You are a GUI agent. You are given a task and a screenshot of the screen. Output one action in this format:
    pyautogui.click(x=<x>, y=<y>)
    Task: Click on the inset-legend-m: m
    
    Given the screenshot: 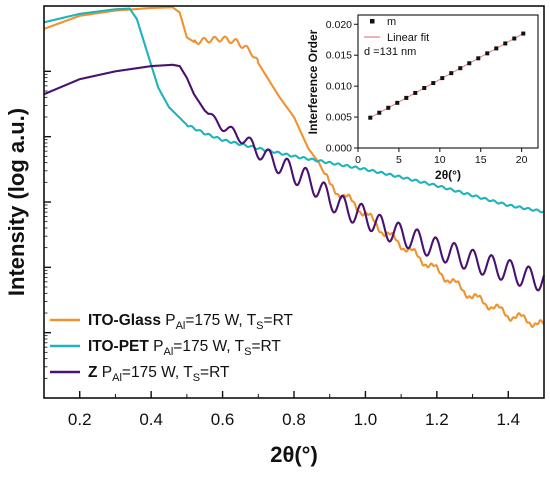 What is the action you would take?
    pyautogui.click(x=391, y=22)
    